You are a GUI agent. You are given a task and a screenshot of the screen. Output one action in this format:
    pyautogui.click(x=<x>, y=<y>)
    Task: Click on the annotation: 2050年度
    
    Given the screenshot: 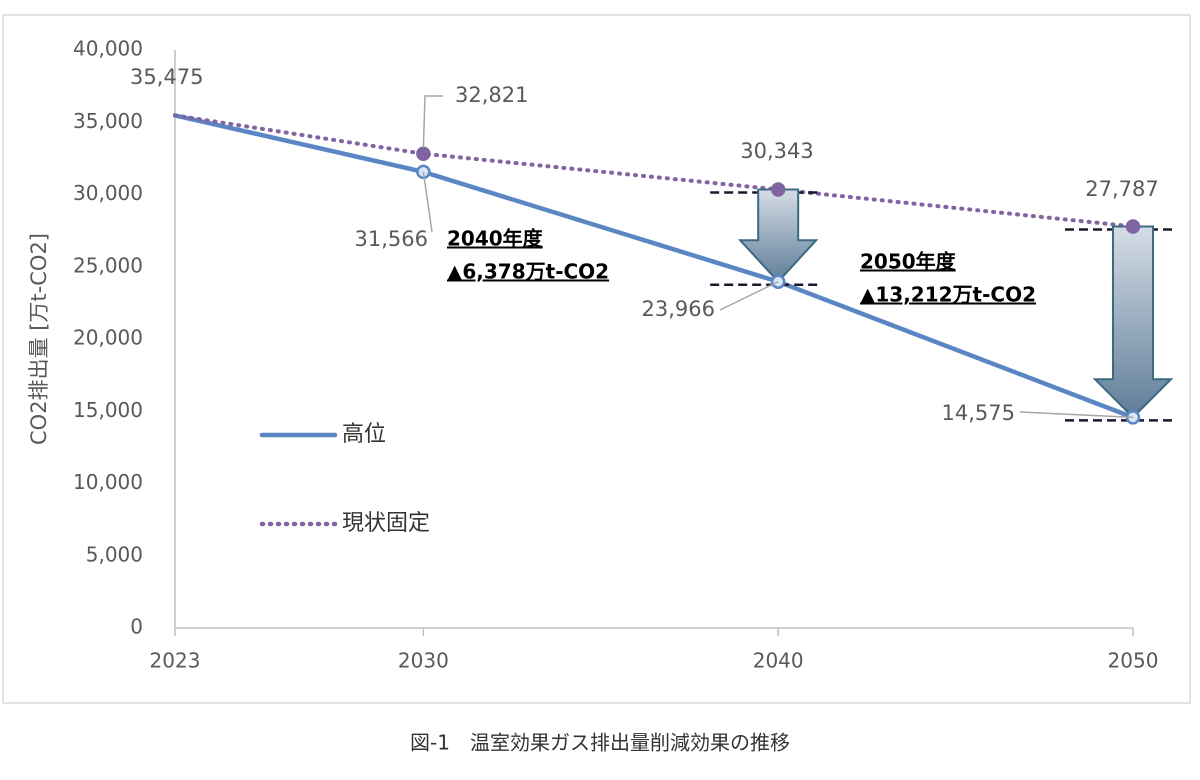 What is the action you would take?
    pyautogui.click(x=908, y=262)
    